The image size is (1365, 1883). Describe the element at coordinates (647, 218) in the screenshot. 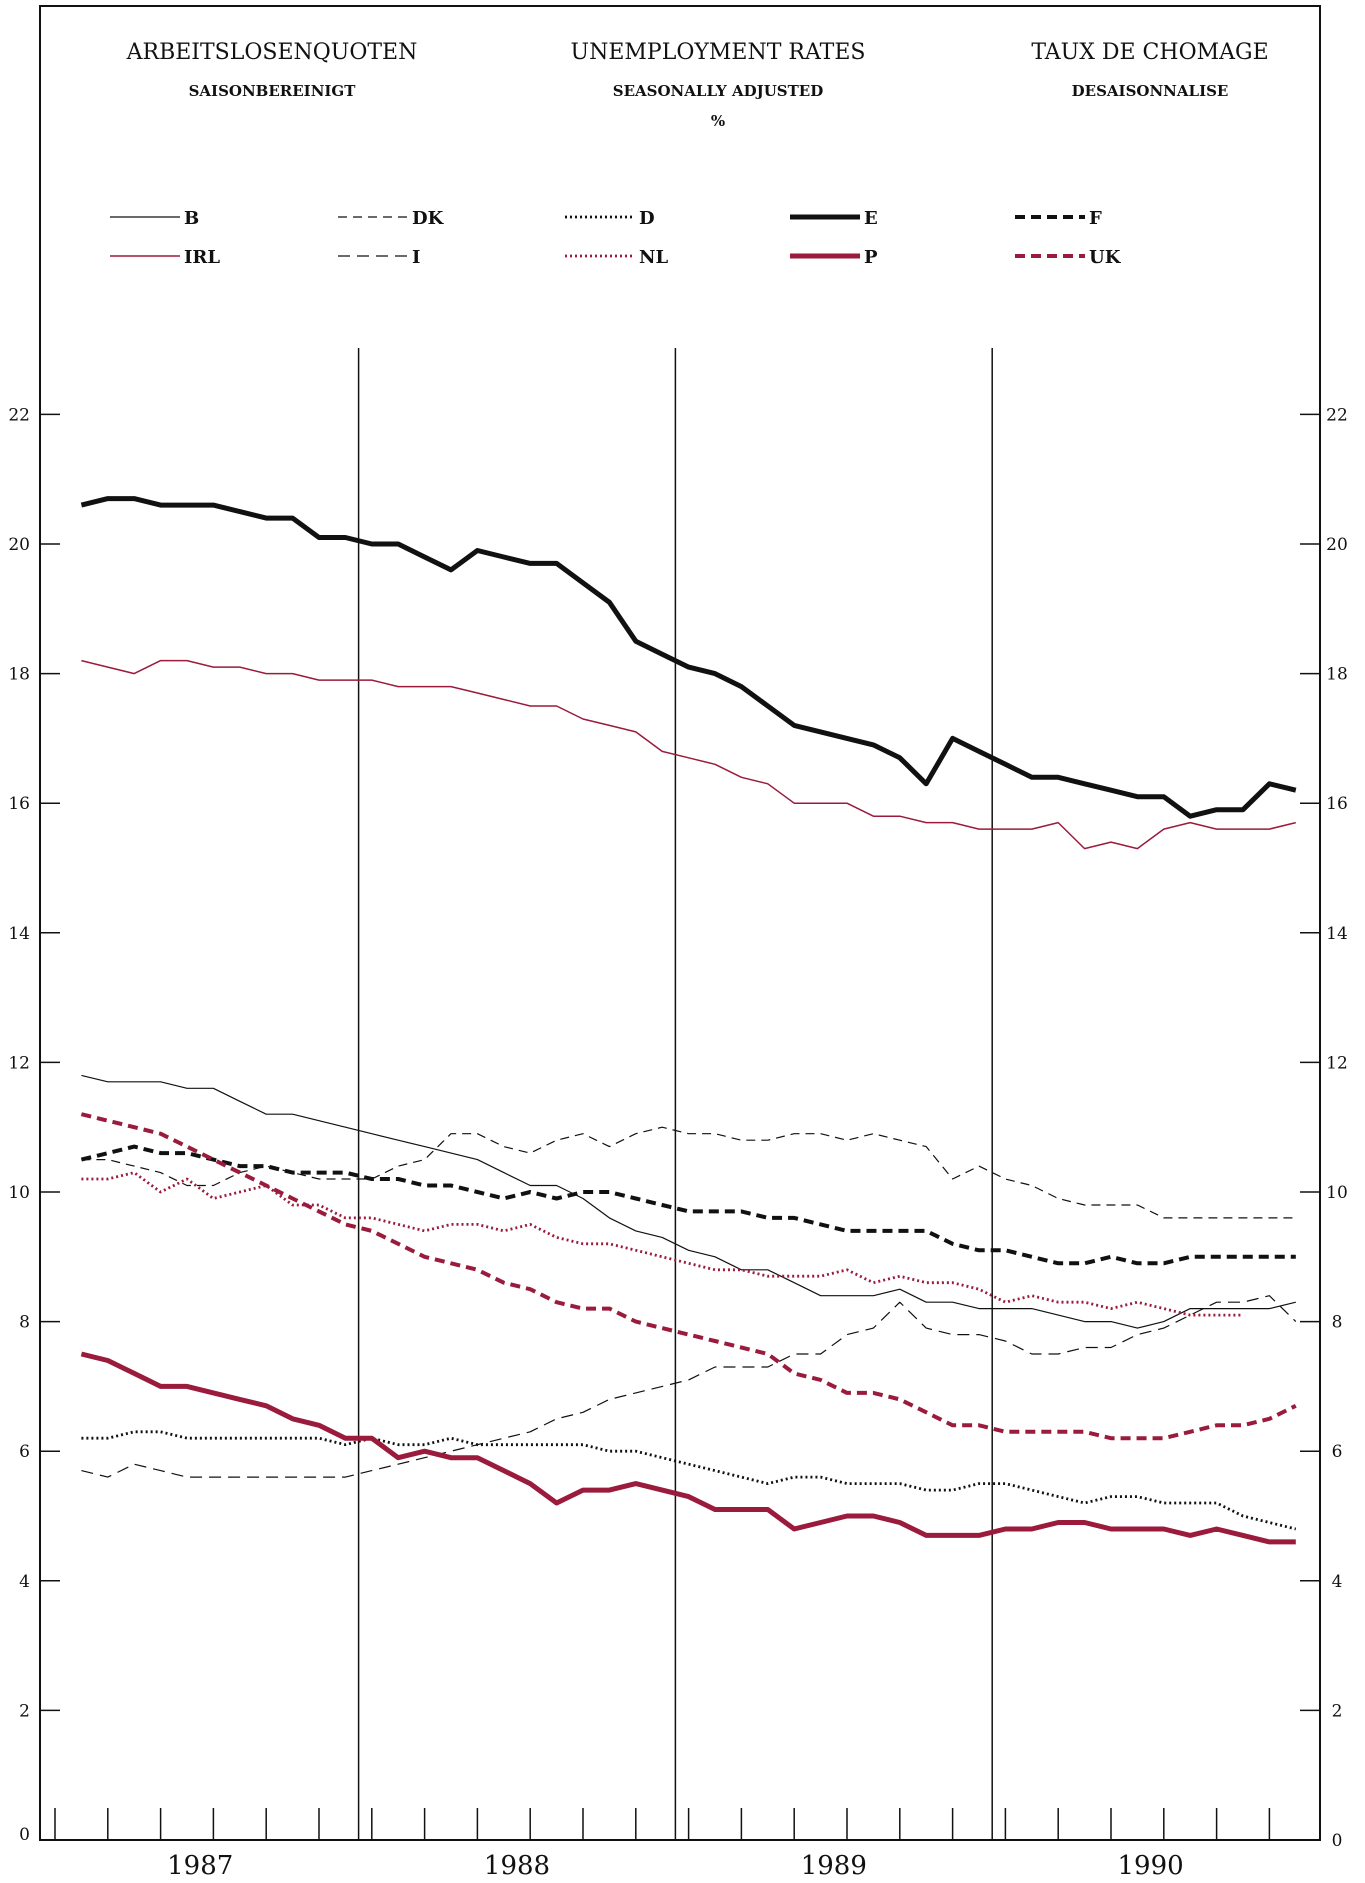

I see `legend-label-d: D` at that location.